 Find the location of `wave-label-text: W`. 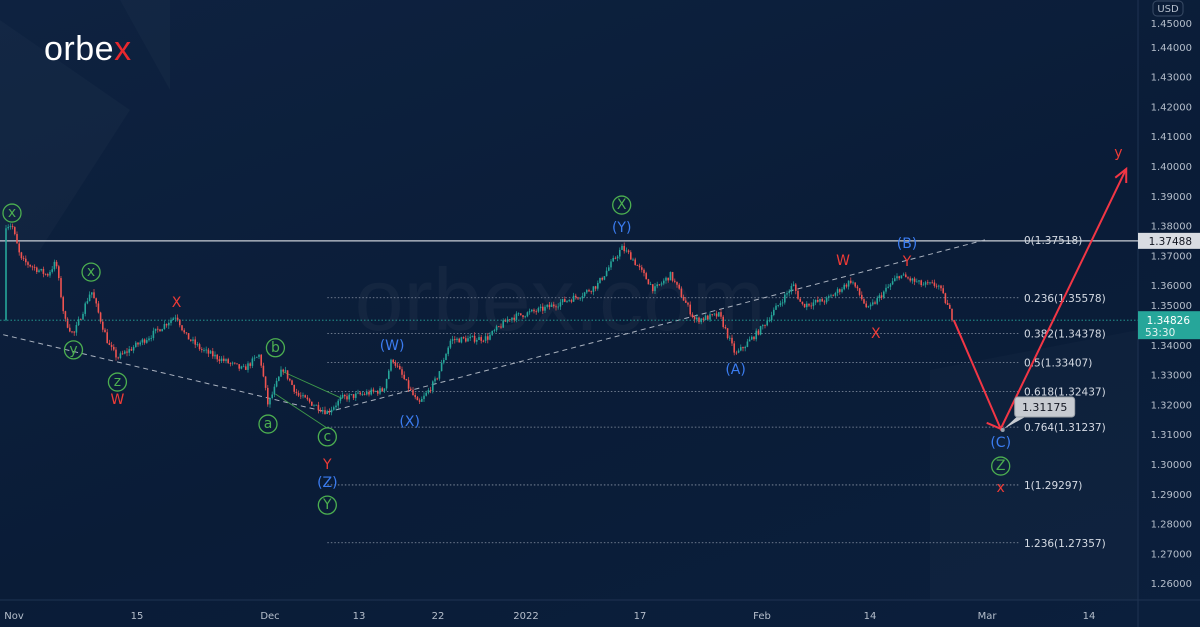

wave-label-text: W is located at coordinates (118, 400).